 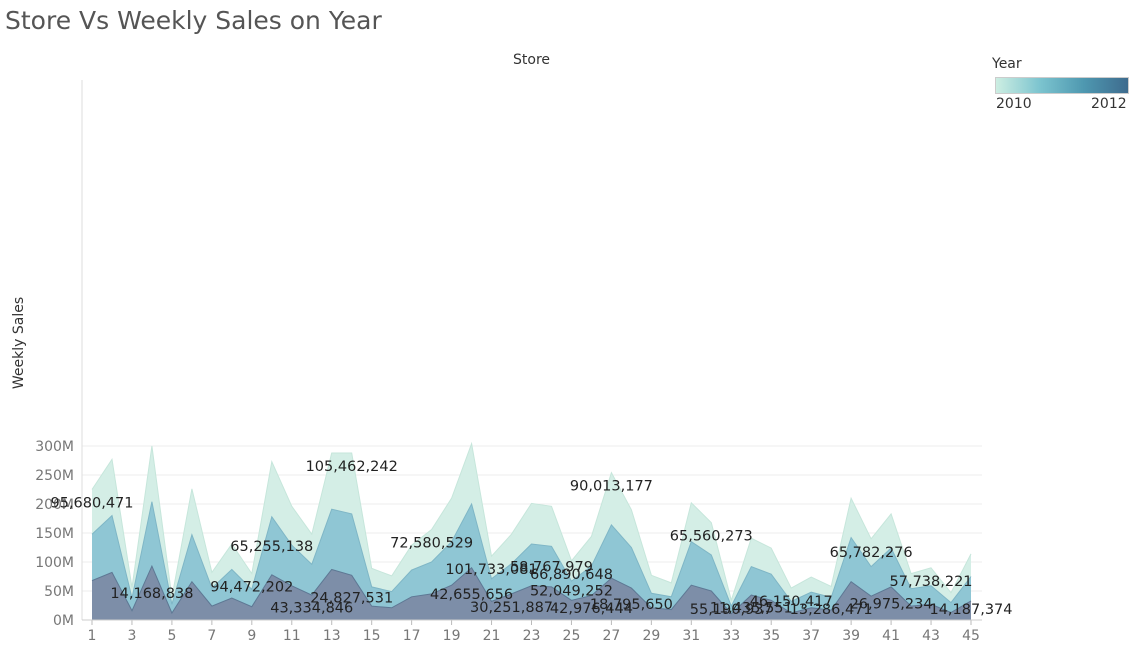 I want to click on x-tick-label: 41, so click(x=891, y=636).